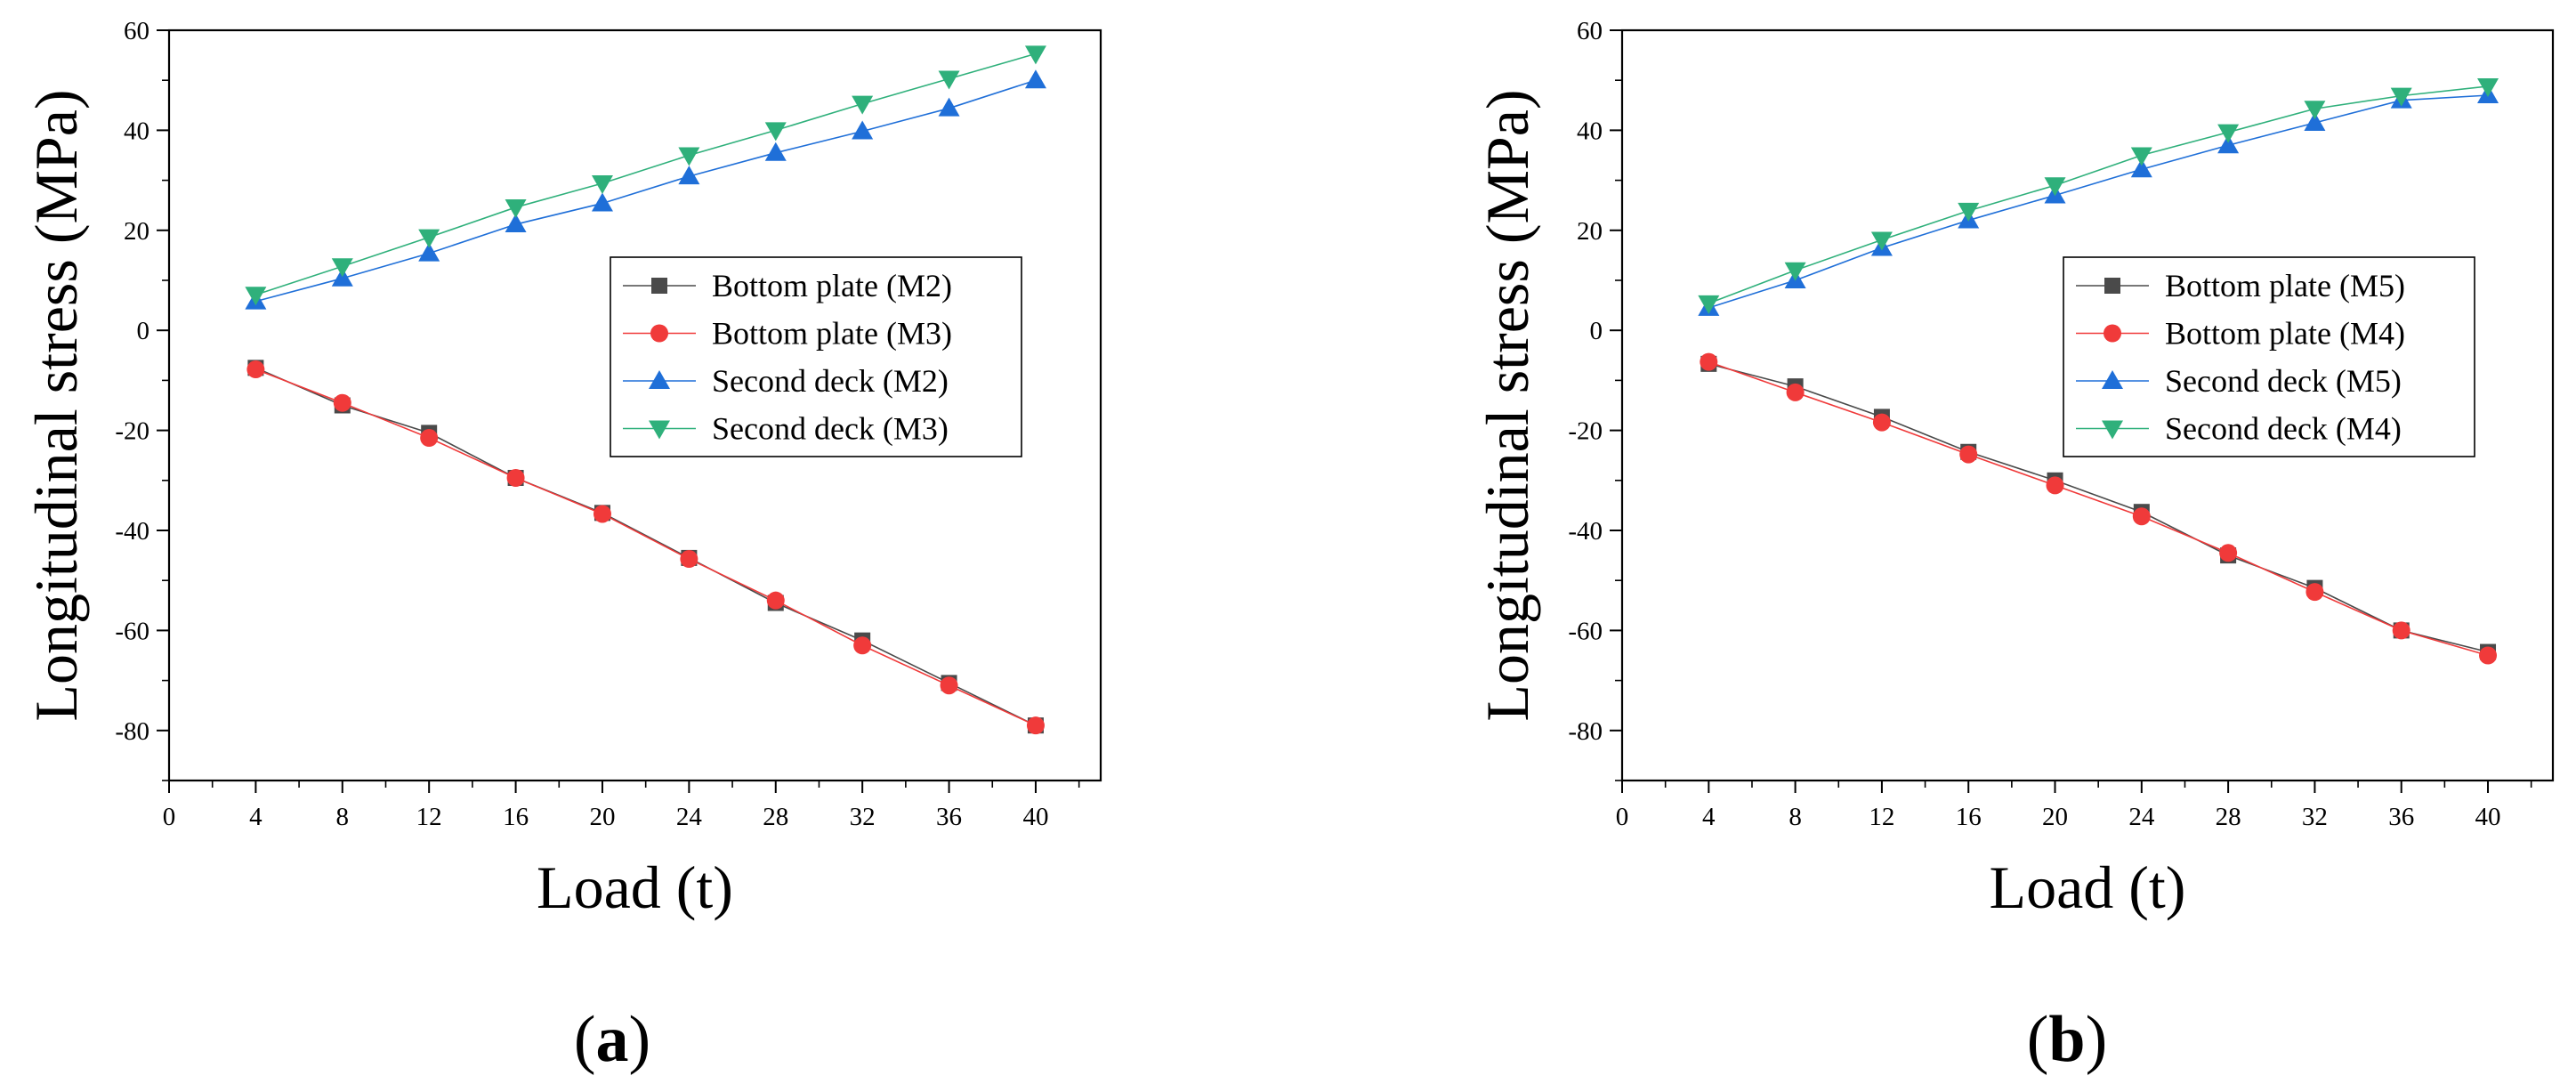 Image resolution: width=2576 pixels, height=1092 pixels. Describe the element at coordinates (1585, 731) in the screenshot. I see `y-tick-label: -80` at that location.